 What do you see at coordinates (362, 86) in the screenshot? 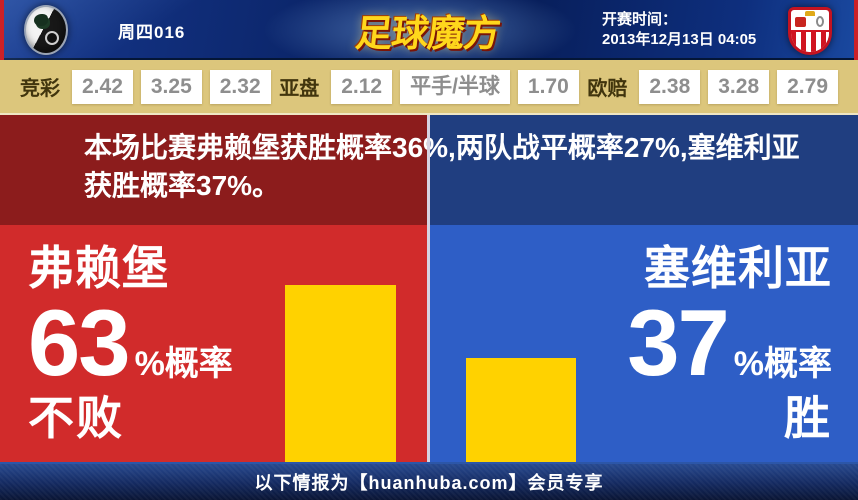
I see `odds-value-handicap-home: 2.12` at bounding box center [362, 86].